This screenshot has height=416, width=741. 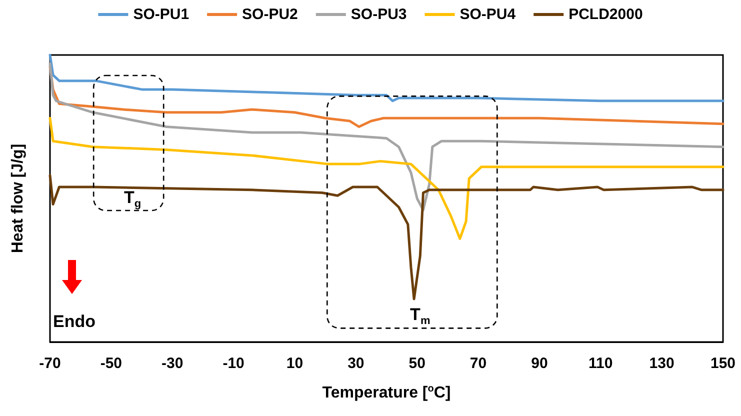 What do you see at coordinates (161, 14) in the screenshot?
I see `legend-label: SO-PU1` at bounding box center [161, 14].